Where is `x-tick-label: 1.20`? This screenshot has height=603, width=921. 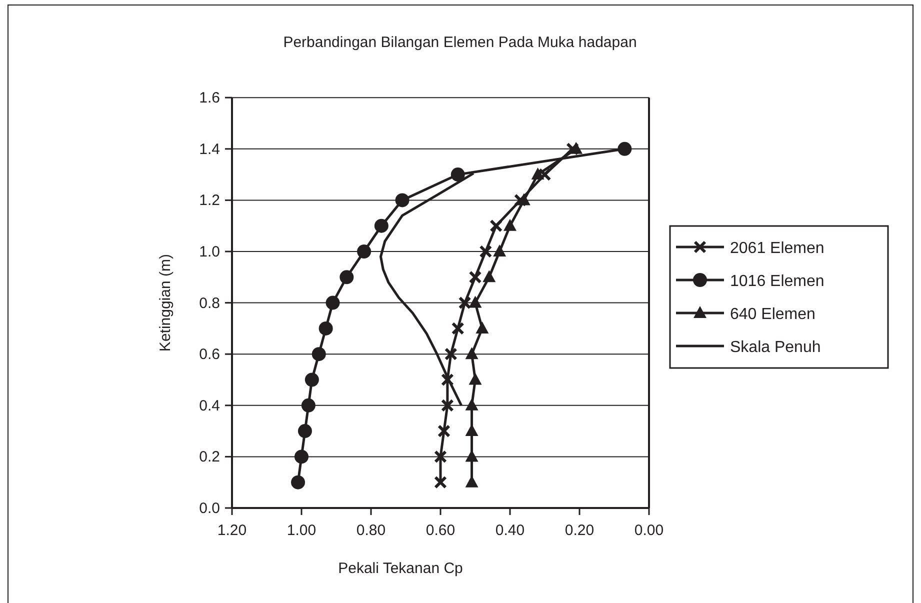
x-tick-label: 1.20 is located at coordinates (232, 530).